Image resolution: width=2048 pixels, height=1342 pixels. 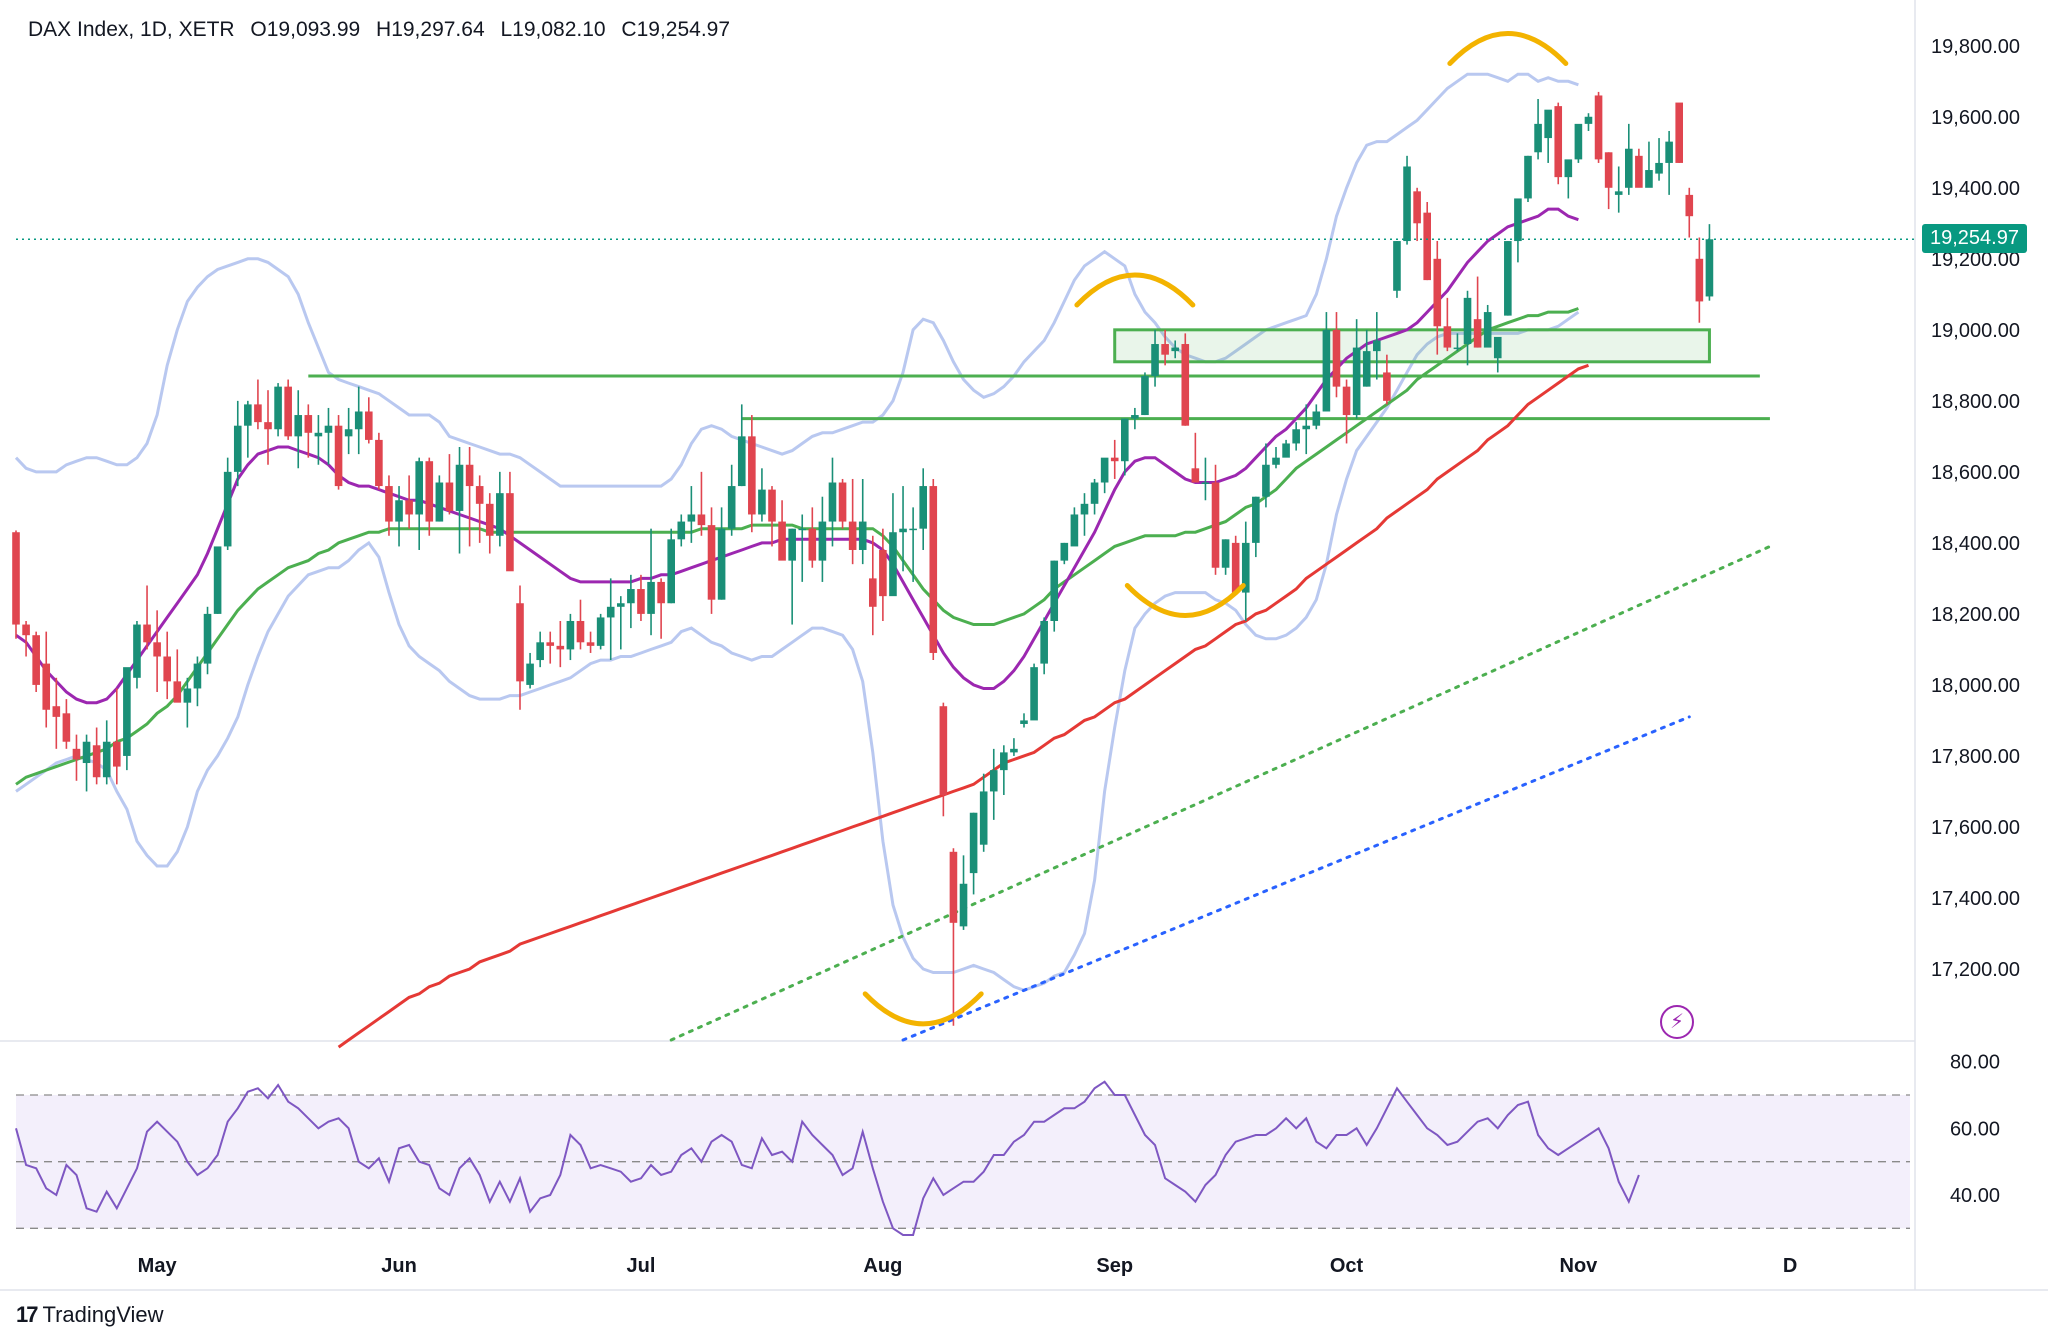 I want to click on tradingview-logo: 17 TradingView, so click(x=90, y=1315).